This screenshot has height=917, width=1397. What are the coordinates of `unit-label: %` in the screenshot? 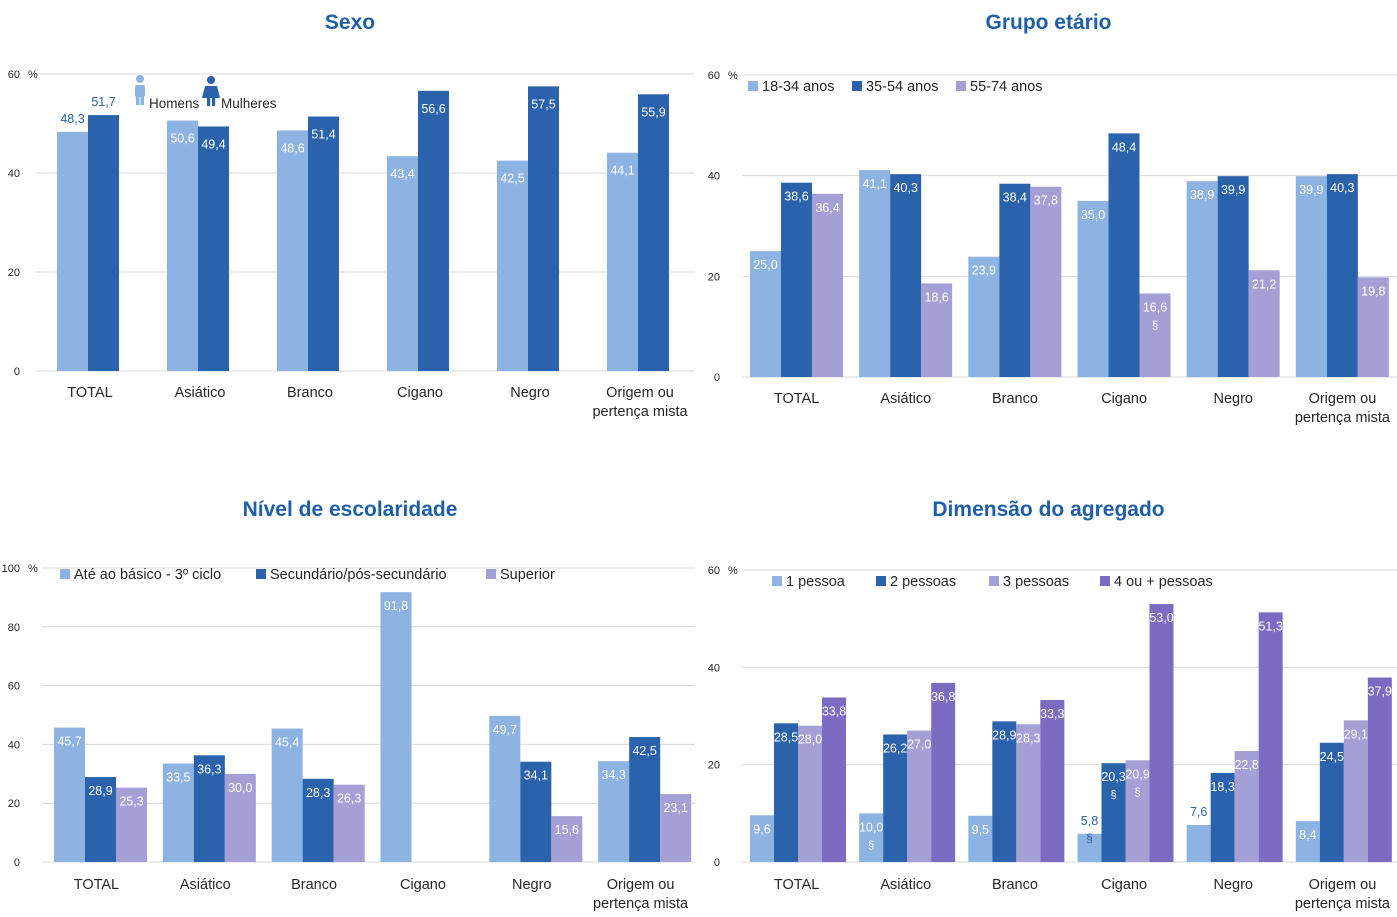 It's located at (733, 571).